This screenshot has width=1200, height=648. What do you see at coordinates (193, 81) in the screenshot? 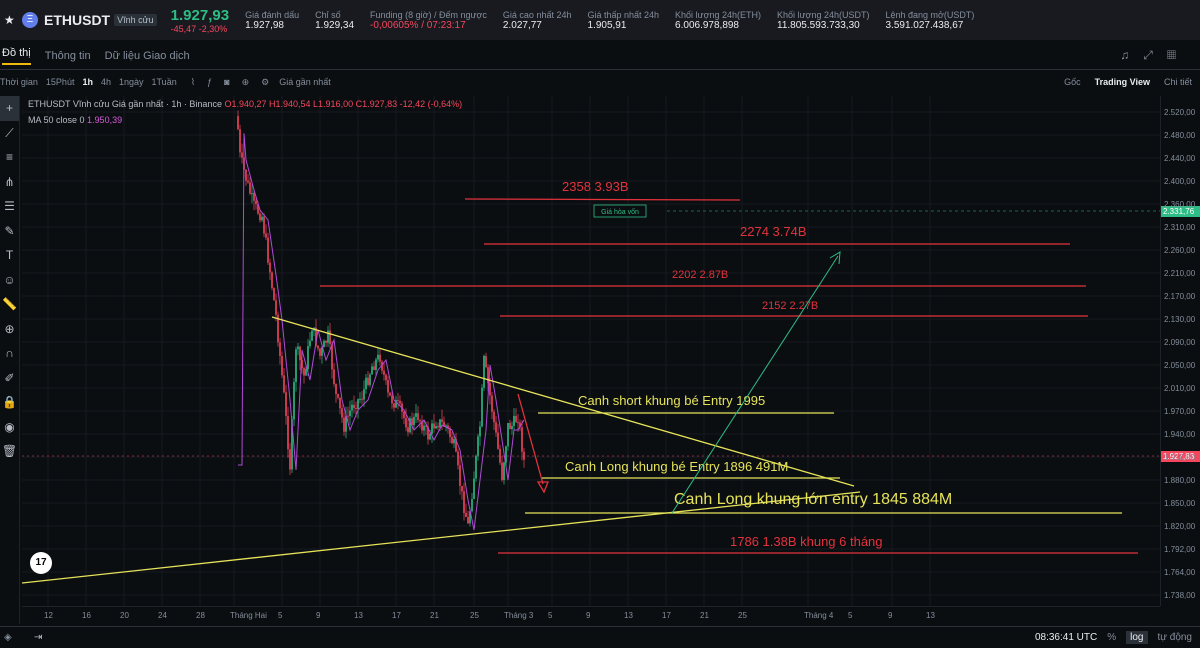
I see `chart-type-icon: ⌇` at bounding box center [193, 81].